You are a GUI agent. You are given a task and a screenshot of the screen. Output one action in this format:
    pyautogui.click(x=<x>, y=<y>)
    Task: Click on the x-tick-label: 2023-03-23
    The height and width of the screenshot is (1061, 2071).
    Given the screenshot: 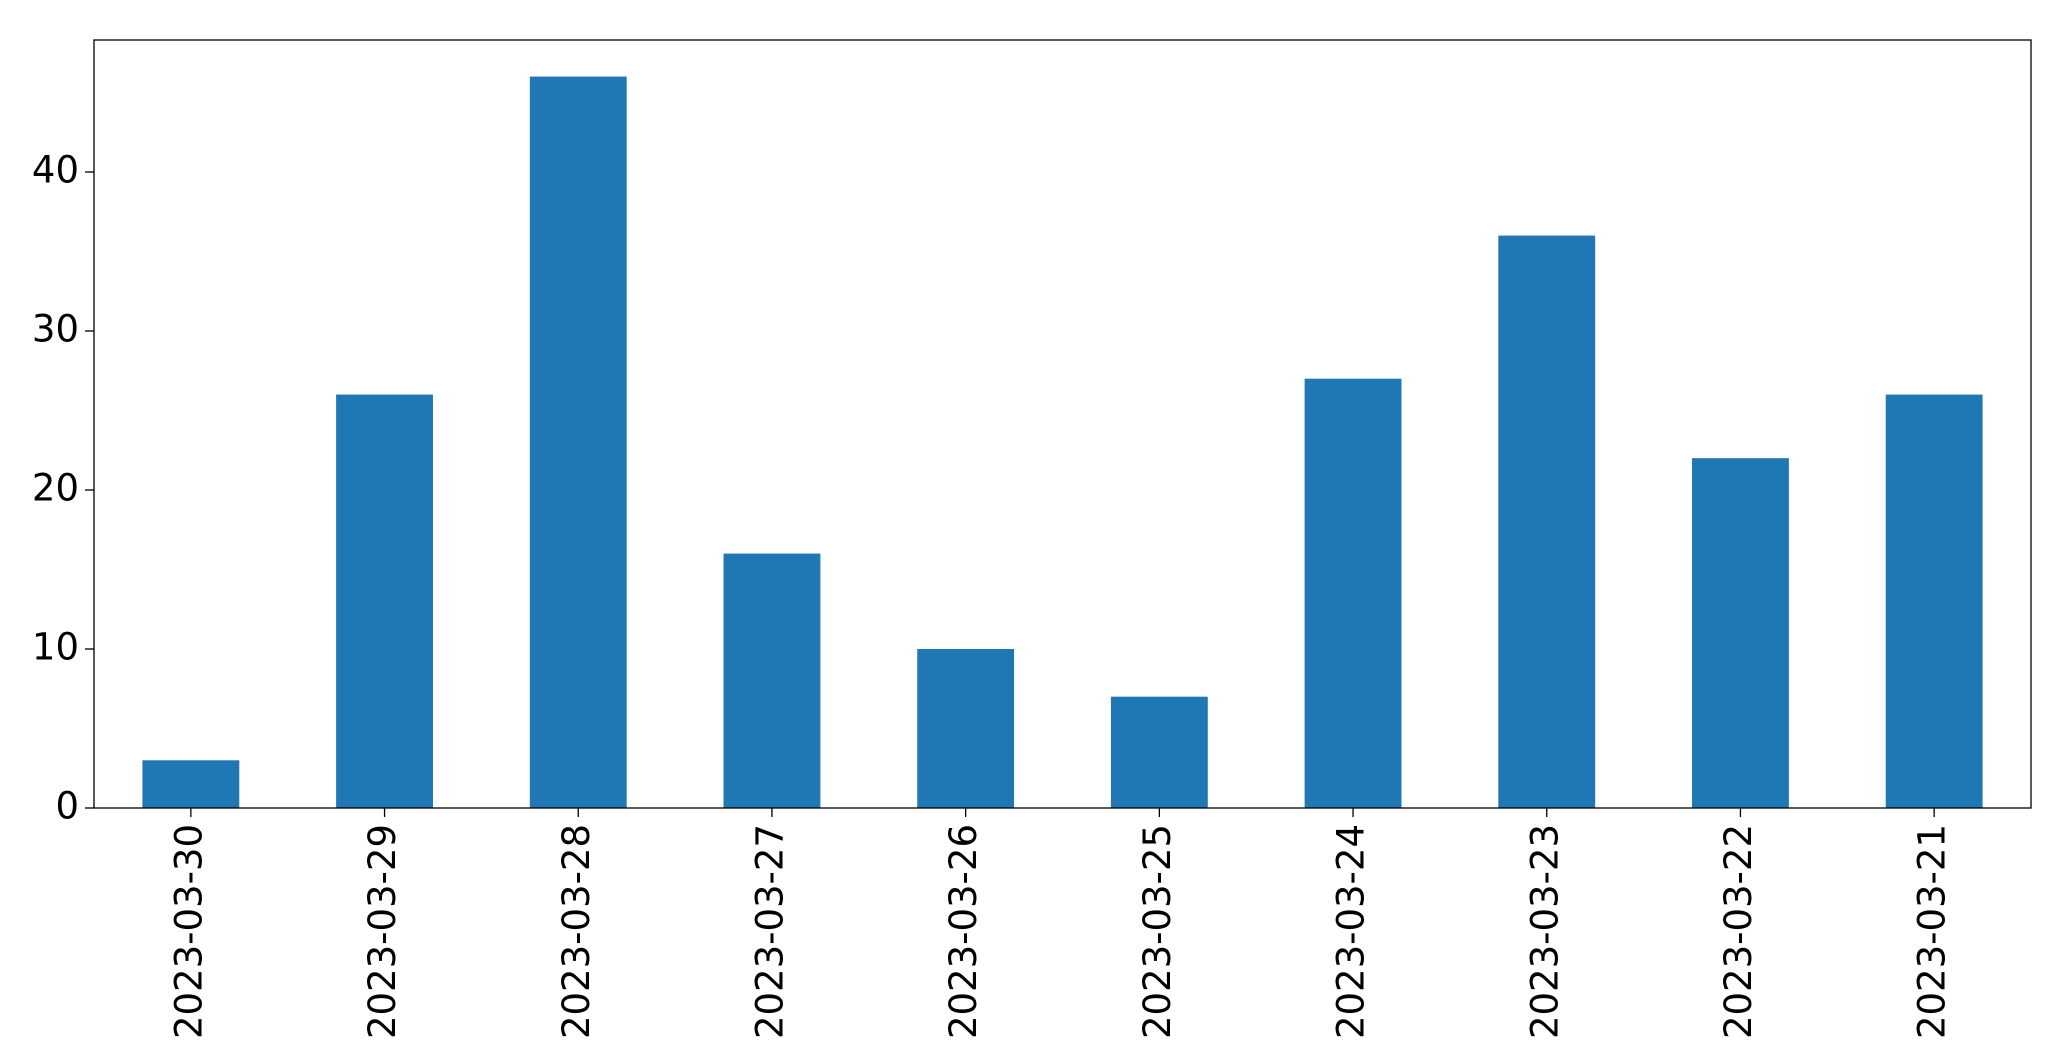 What is the action you would take?
    pyautogui.click(x=1544, y=931)
    